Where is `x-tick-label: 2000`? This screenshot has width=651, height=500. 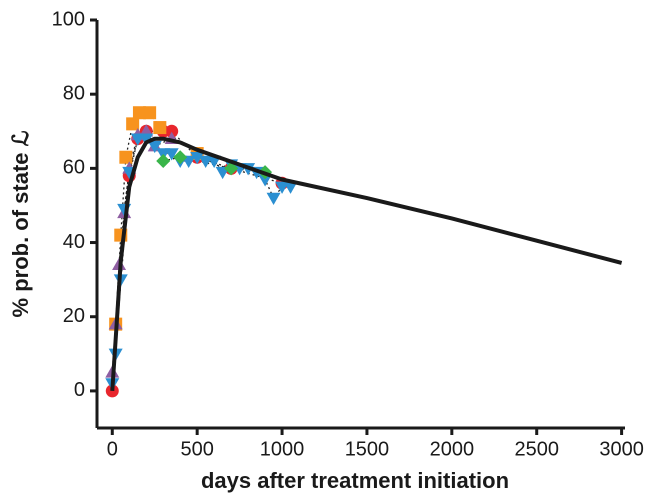 x-tick-label: 2000 is located at coordinates (452, 449).